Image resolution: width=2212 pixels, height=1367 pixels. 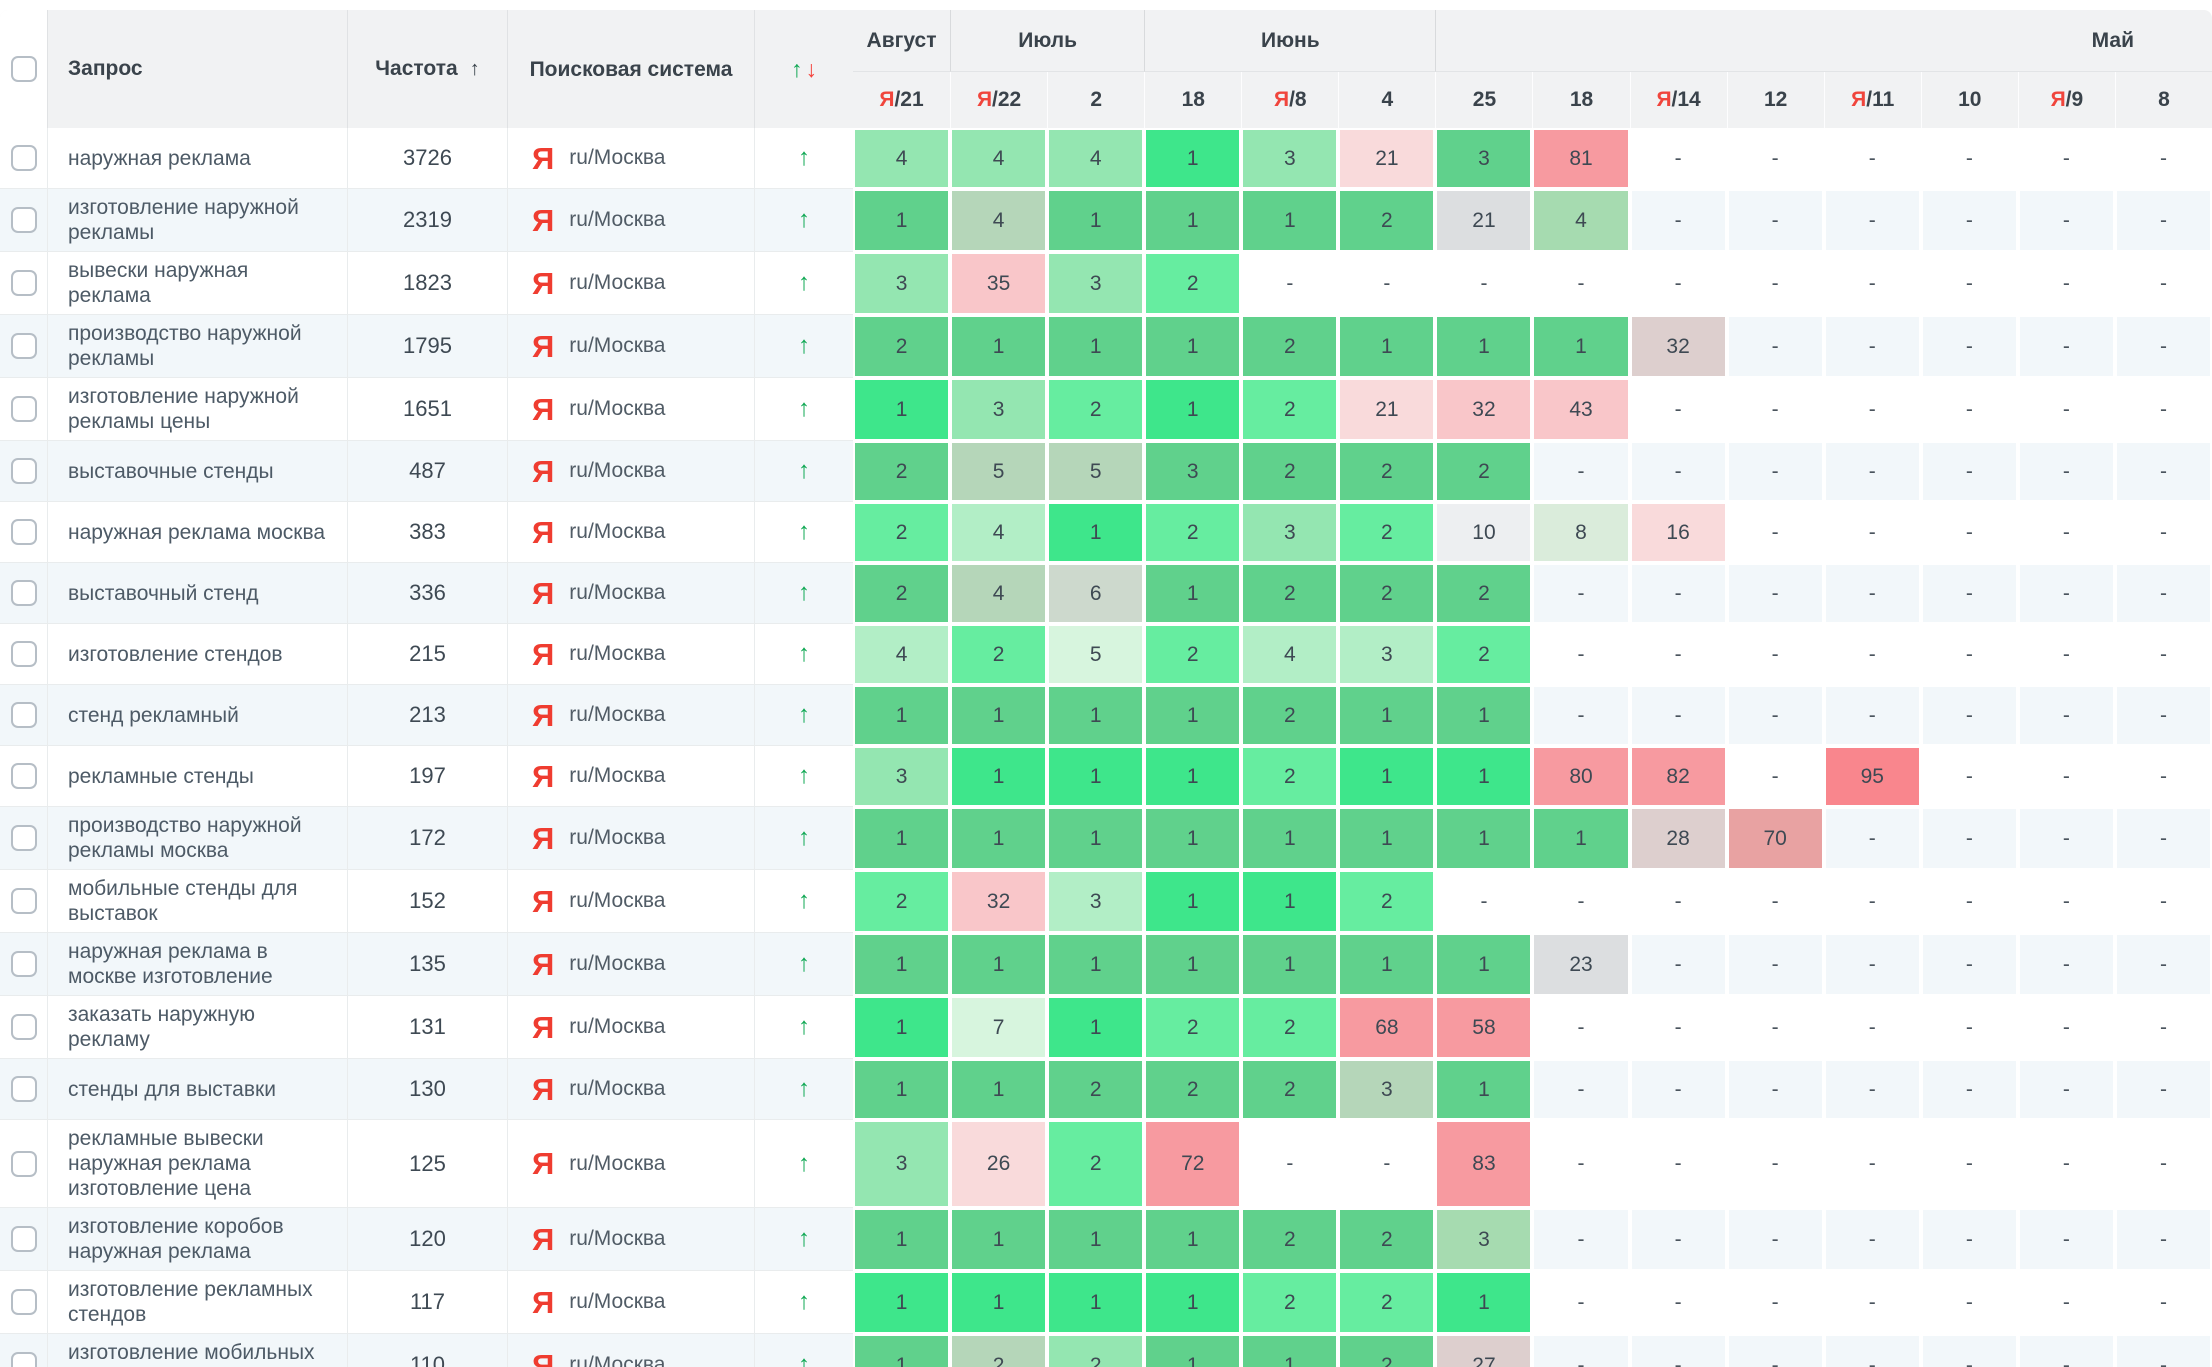 What do you see at coordinates (1678, 532) in the screenshot?
I see `position-cell: 16` at bounding box center [1678, 532].